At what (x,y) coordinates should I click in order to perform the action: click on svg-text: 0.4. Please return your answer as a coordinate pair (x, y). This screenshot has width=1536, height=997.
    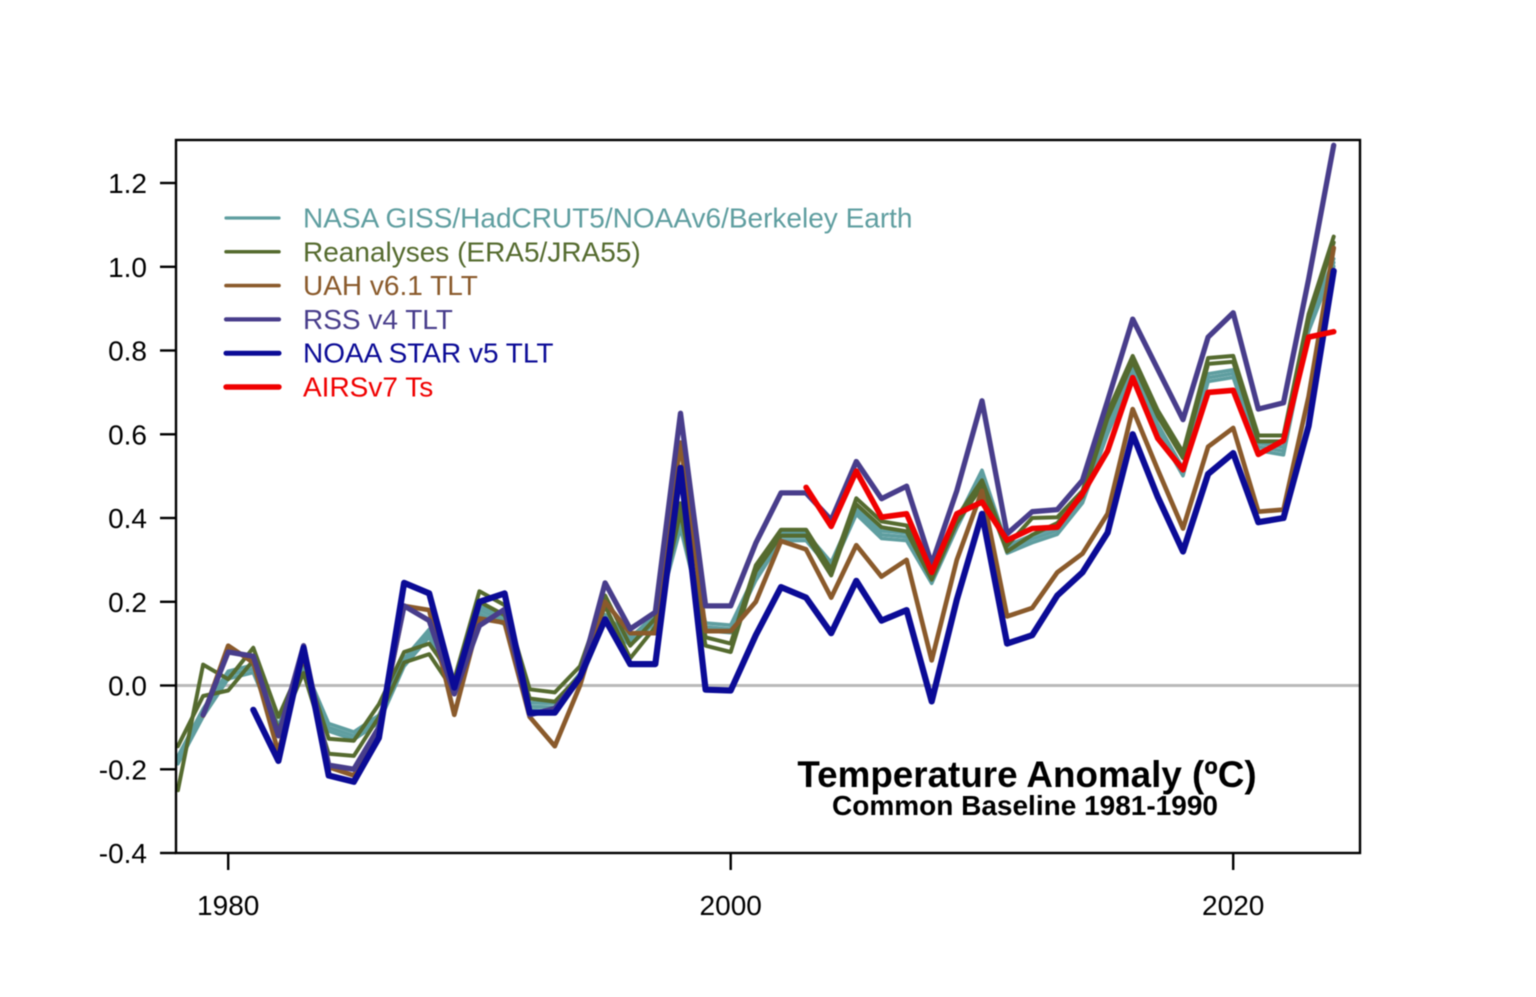
    Looking at the image, I should click on (127, 518).